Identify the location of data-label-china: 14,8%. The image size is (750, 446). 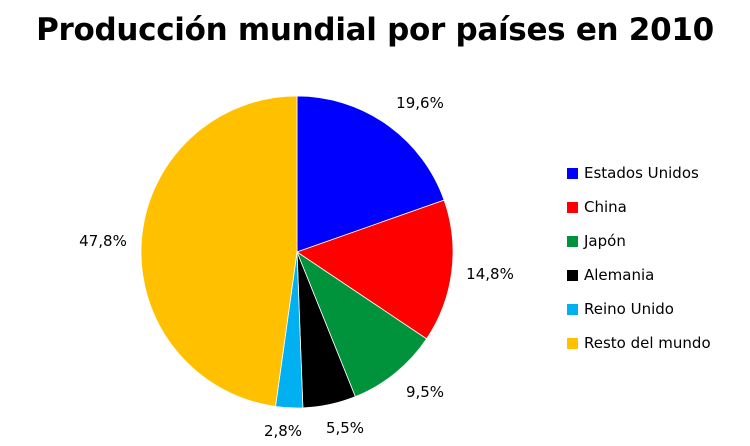
(490, 274).